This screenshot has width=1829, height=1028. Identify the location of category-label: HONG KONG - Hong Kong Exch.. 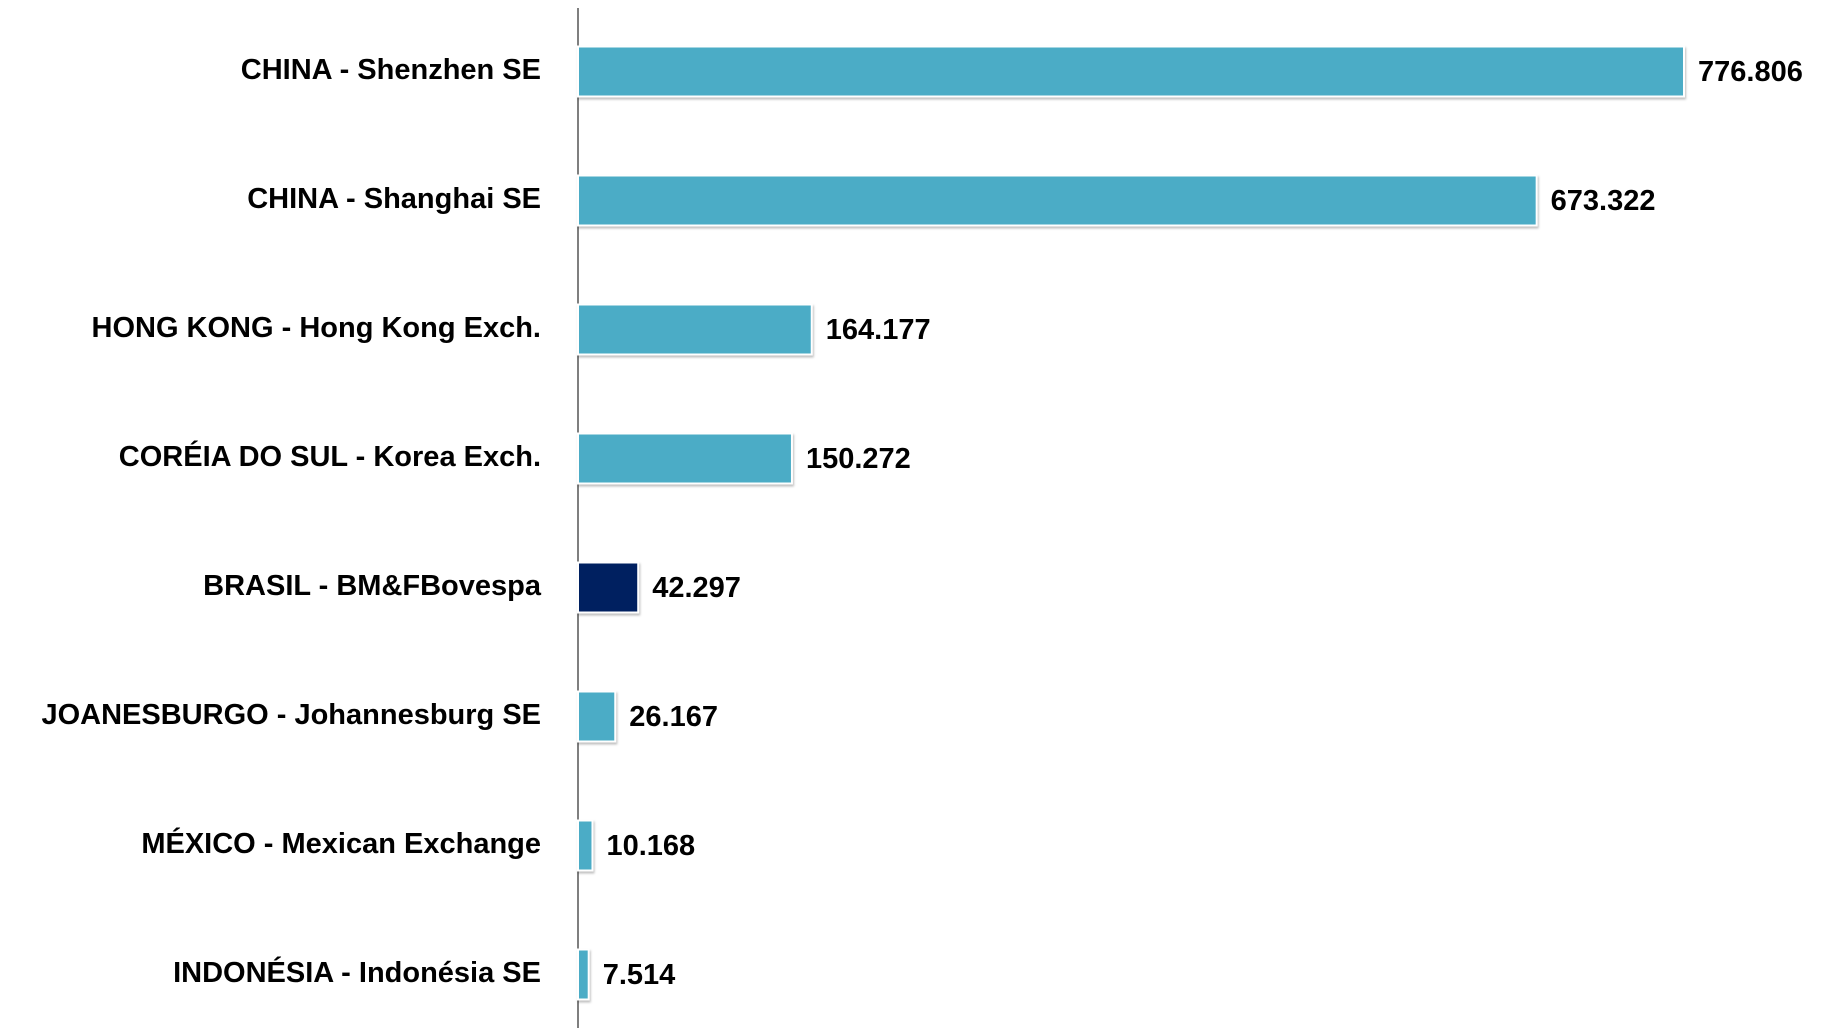
(317, 328).